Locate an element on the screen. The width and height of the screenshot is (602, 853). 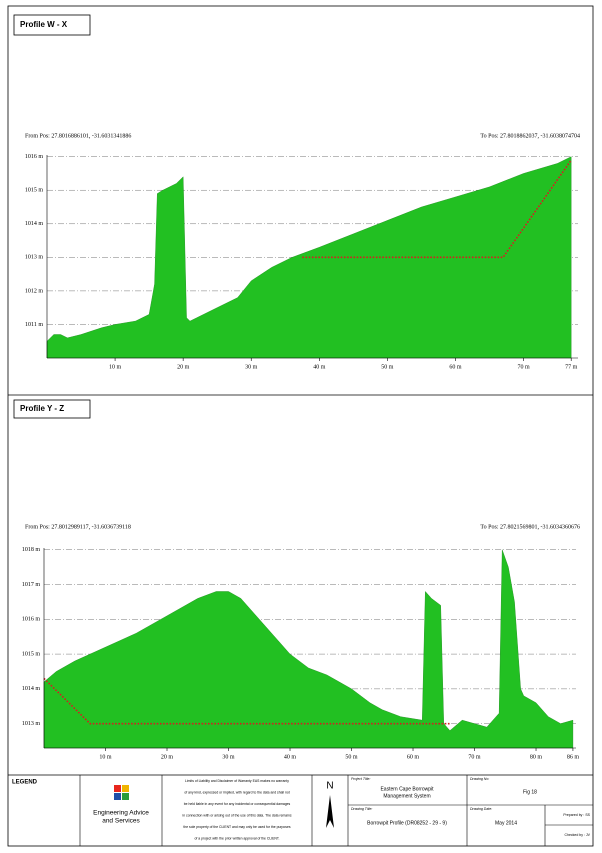
x-tick-label: 77 m is located at coordinates (571, 367).